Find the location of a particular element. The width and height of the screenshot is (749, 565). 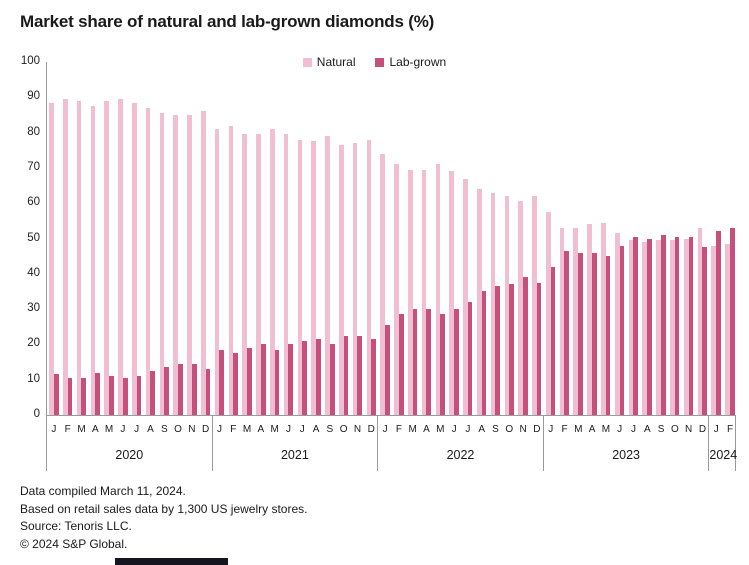

year-group: J F M A M J J A S O N D 2021 is located at coordinates (294, 443).